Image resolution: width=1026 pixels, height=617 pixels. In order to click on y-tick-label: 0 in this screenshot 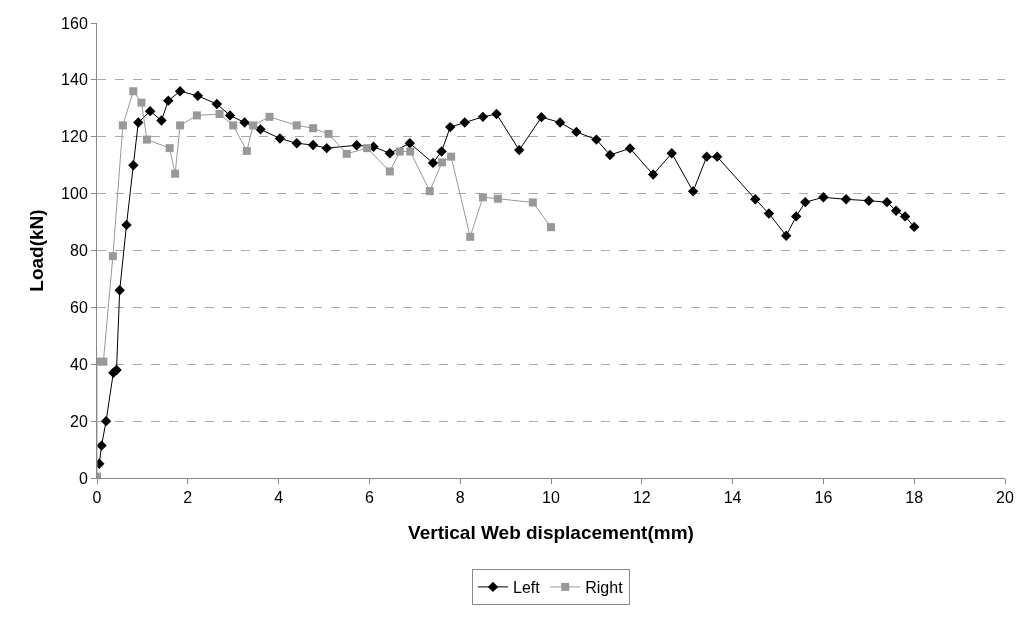, I will do `click(83, 478)`.